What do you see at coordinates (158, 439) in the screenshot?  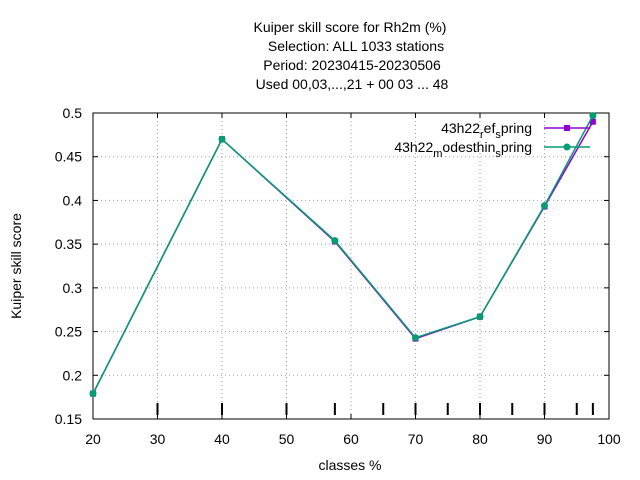 I see `x-tick-label: 30` at bounding box center [158, 439].